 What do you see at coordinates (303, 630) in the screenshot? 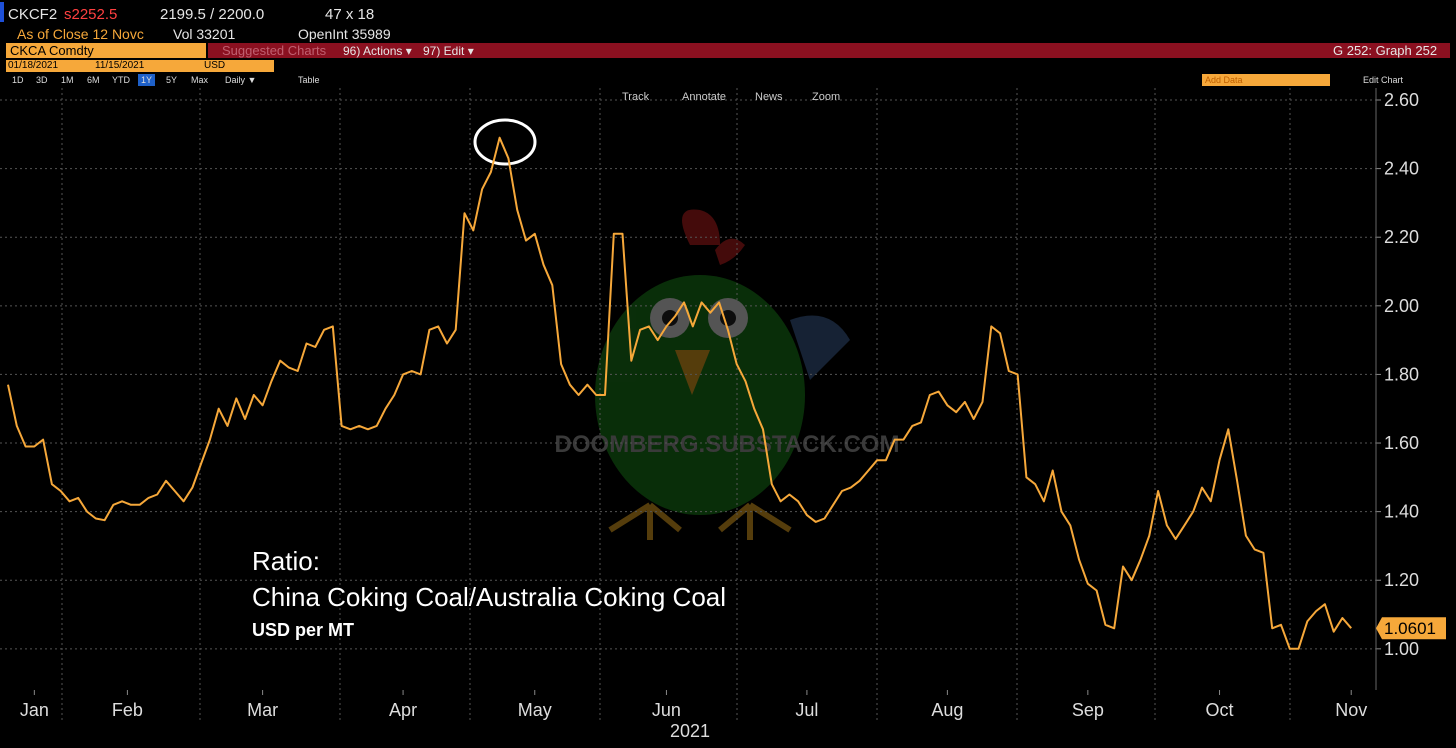
I see `chart-subtitle: USD per MT` at bounding box center [303, 630].